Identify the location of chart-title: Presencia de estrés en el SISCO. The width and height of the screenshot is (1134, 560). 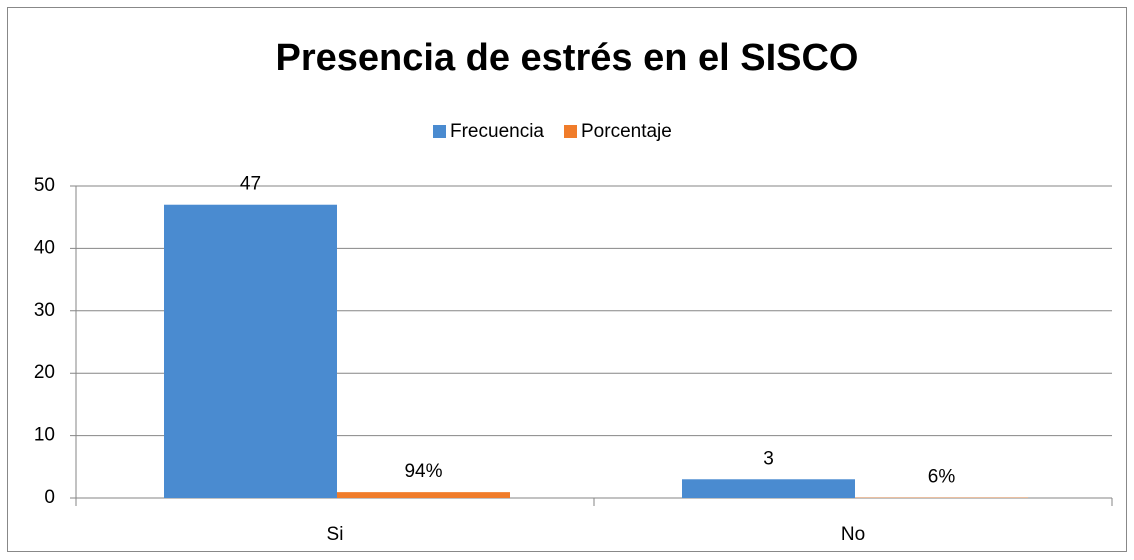
(567, 58).